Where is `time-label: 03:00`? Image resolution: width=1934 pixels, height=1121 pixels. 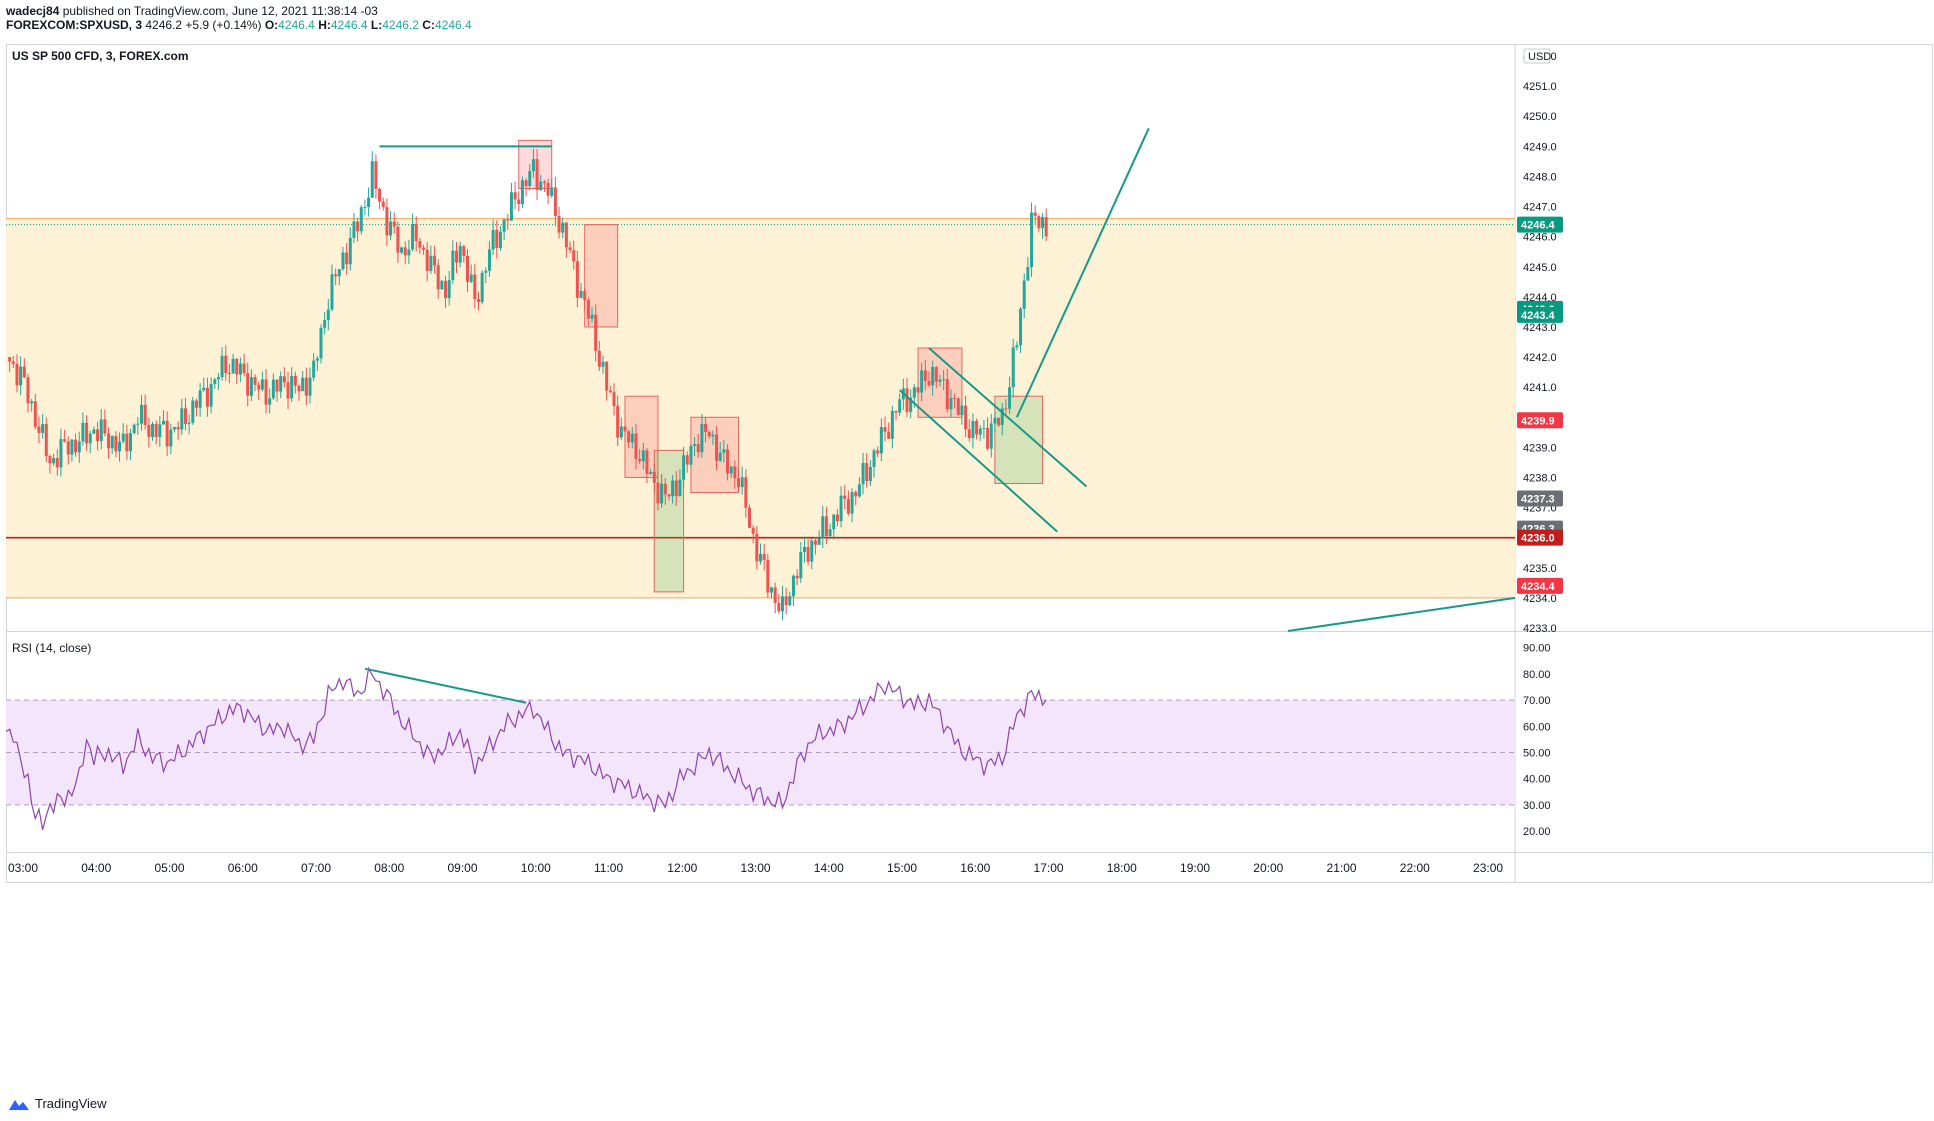
time-label: 03:00 is located at coordinates (23, 868).